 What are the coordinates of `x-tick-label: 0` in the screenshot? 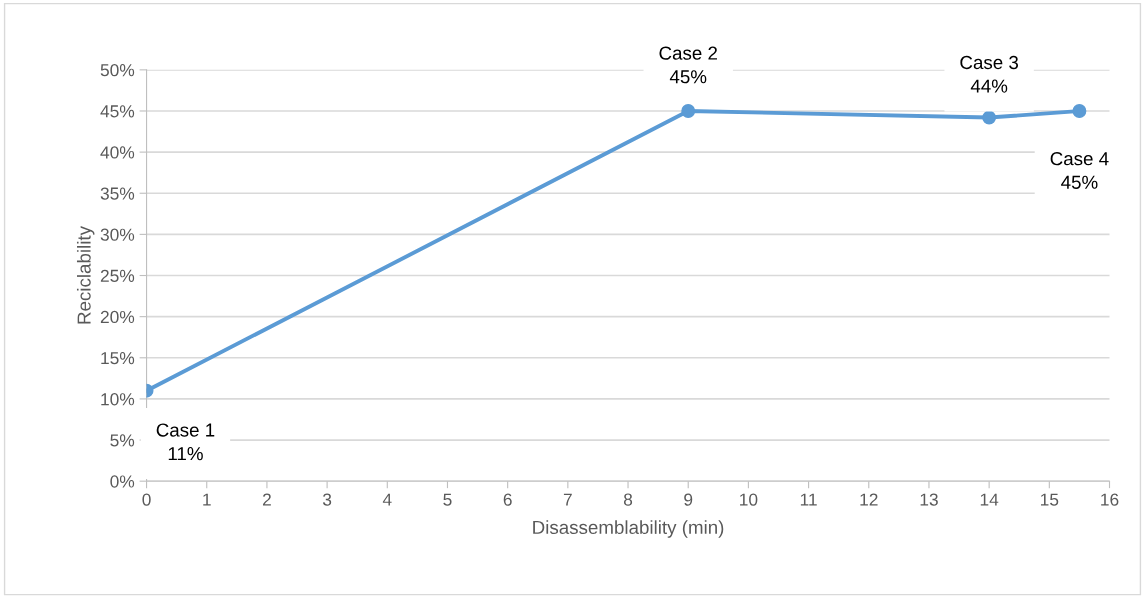 It's located at (146, 499).